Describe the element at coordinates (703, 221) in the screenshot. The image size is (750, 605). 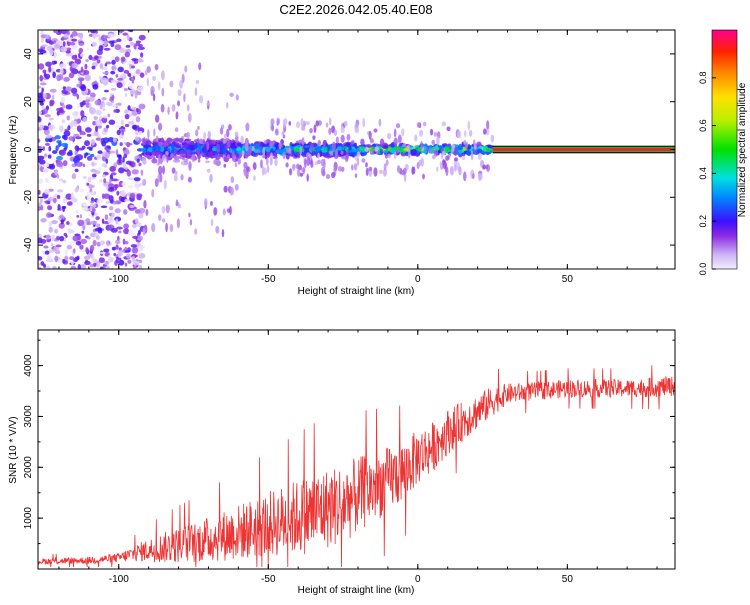
I see `colorbar-tick-label: 0.2` at that location.